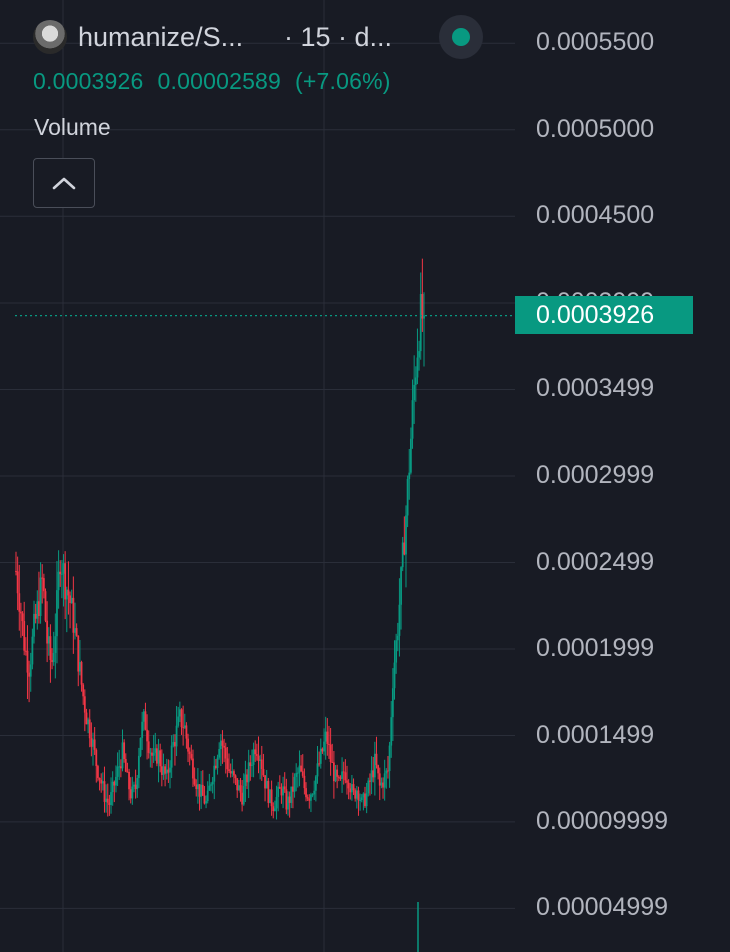 The height and width of the screenshot is (952, 730). I want to click on collapse-indicators-button, so click(64, 183).